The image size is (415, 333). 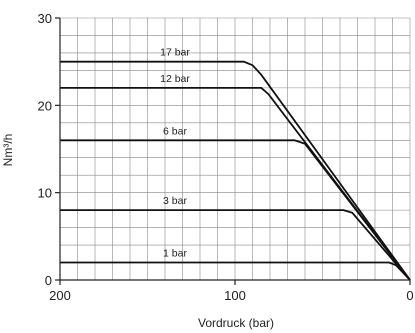 I want to click on y-axis-title: Nm³/h, so click(x=8, y=150).